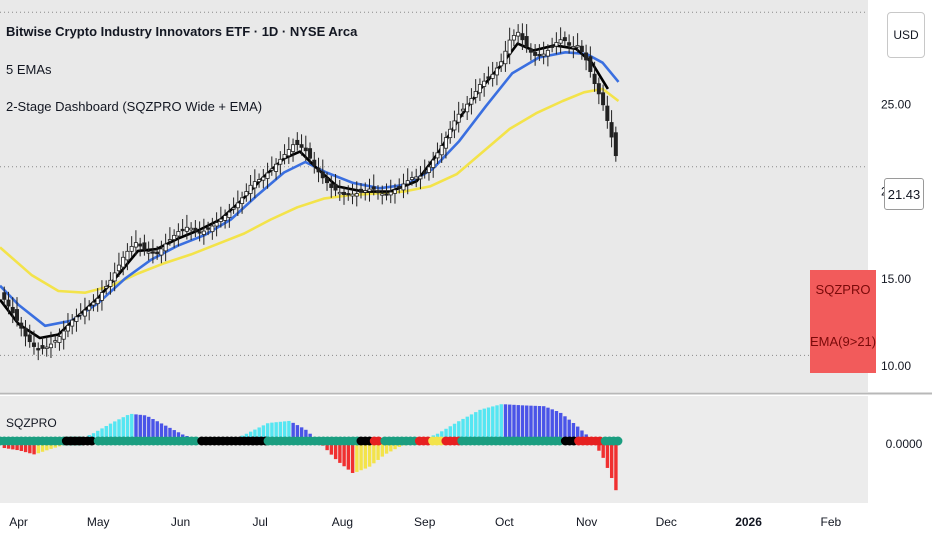 The width and height of the screenshot is (932, 550). I want to click on indicator-ema-label: 5 EMAs, so click(29, 69).